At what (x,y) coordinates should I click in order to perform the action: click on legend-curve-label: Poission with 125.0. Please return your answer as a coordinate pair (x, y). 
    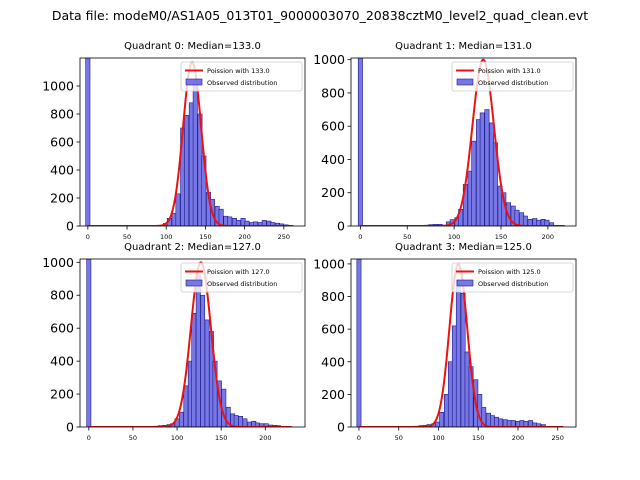
    Looking at the image, I should click on (509, 272).